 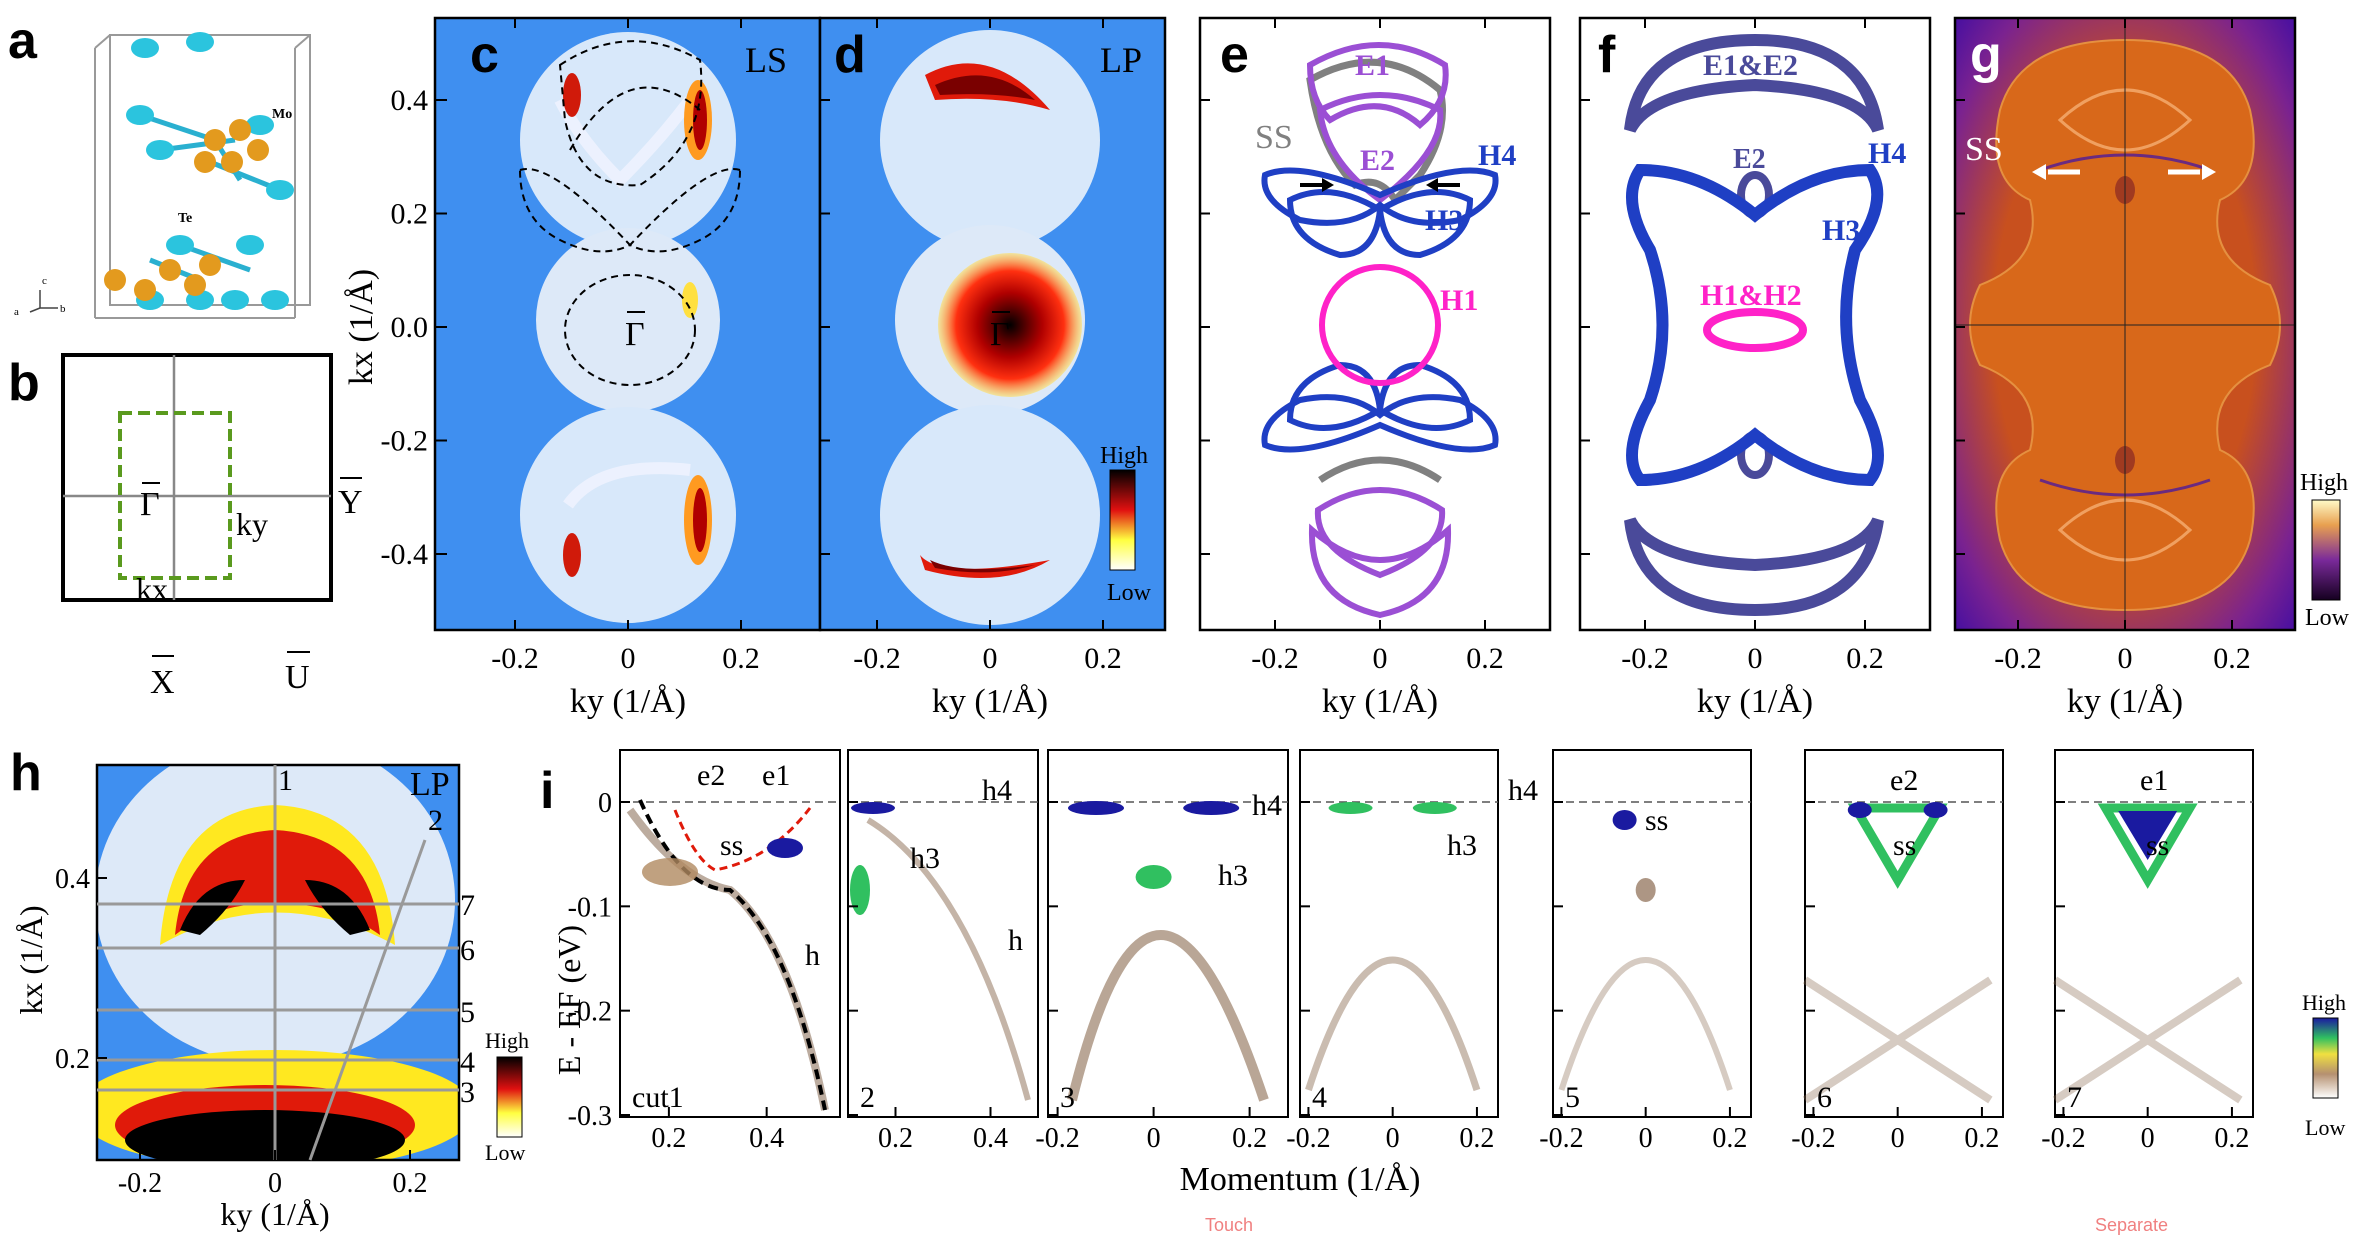 I want to click on y-tick-label: 0.4, so click(x=410, y=100).